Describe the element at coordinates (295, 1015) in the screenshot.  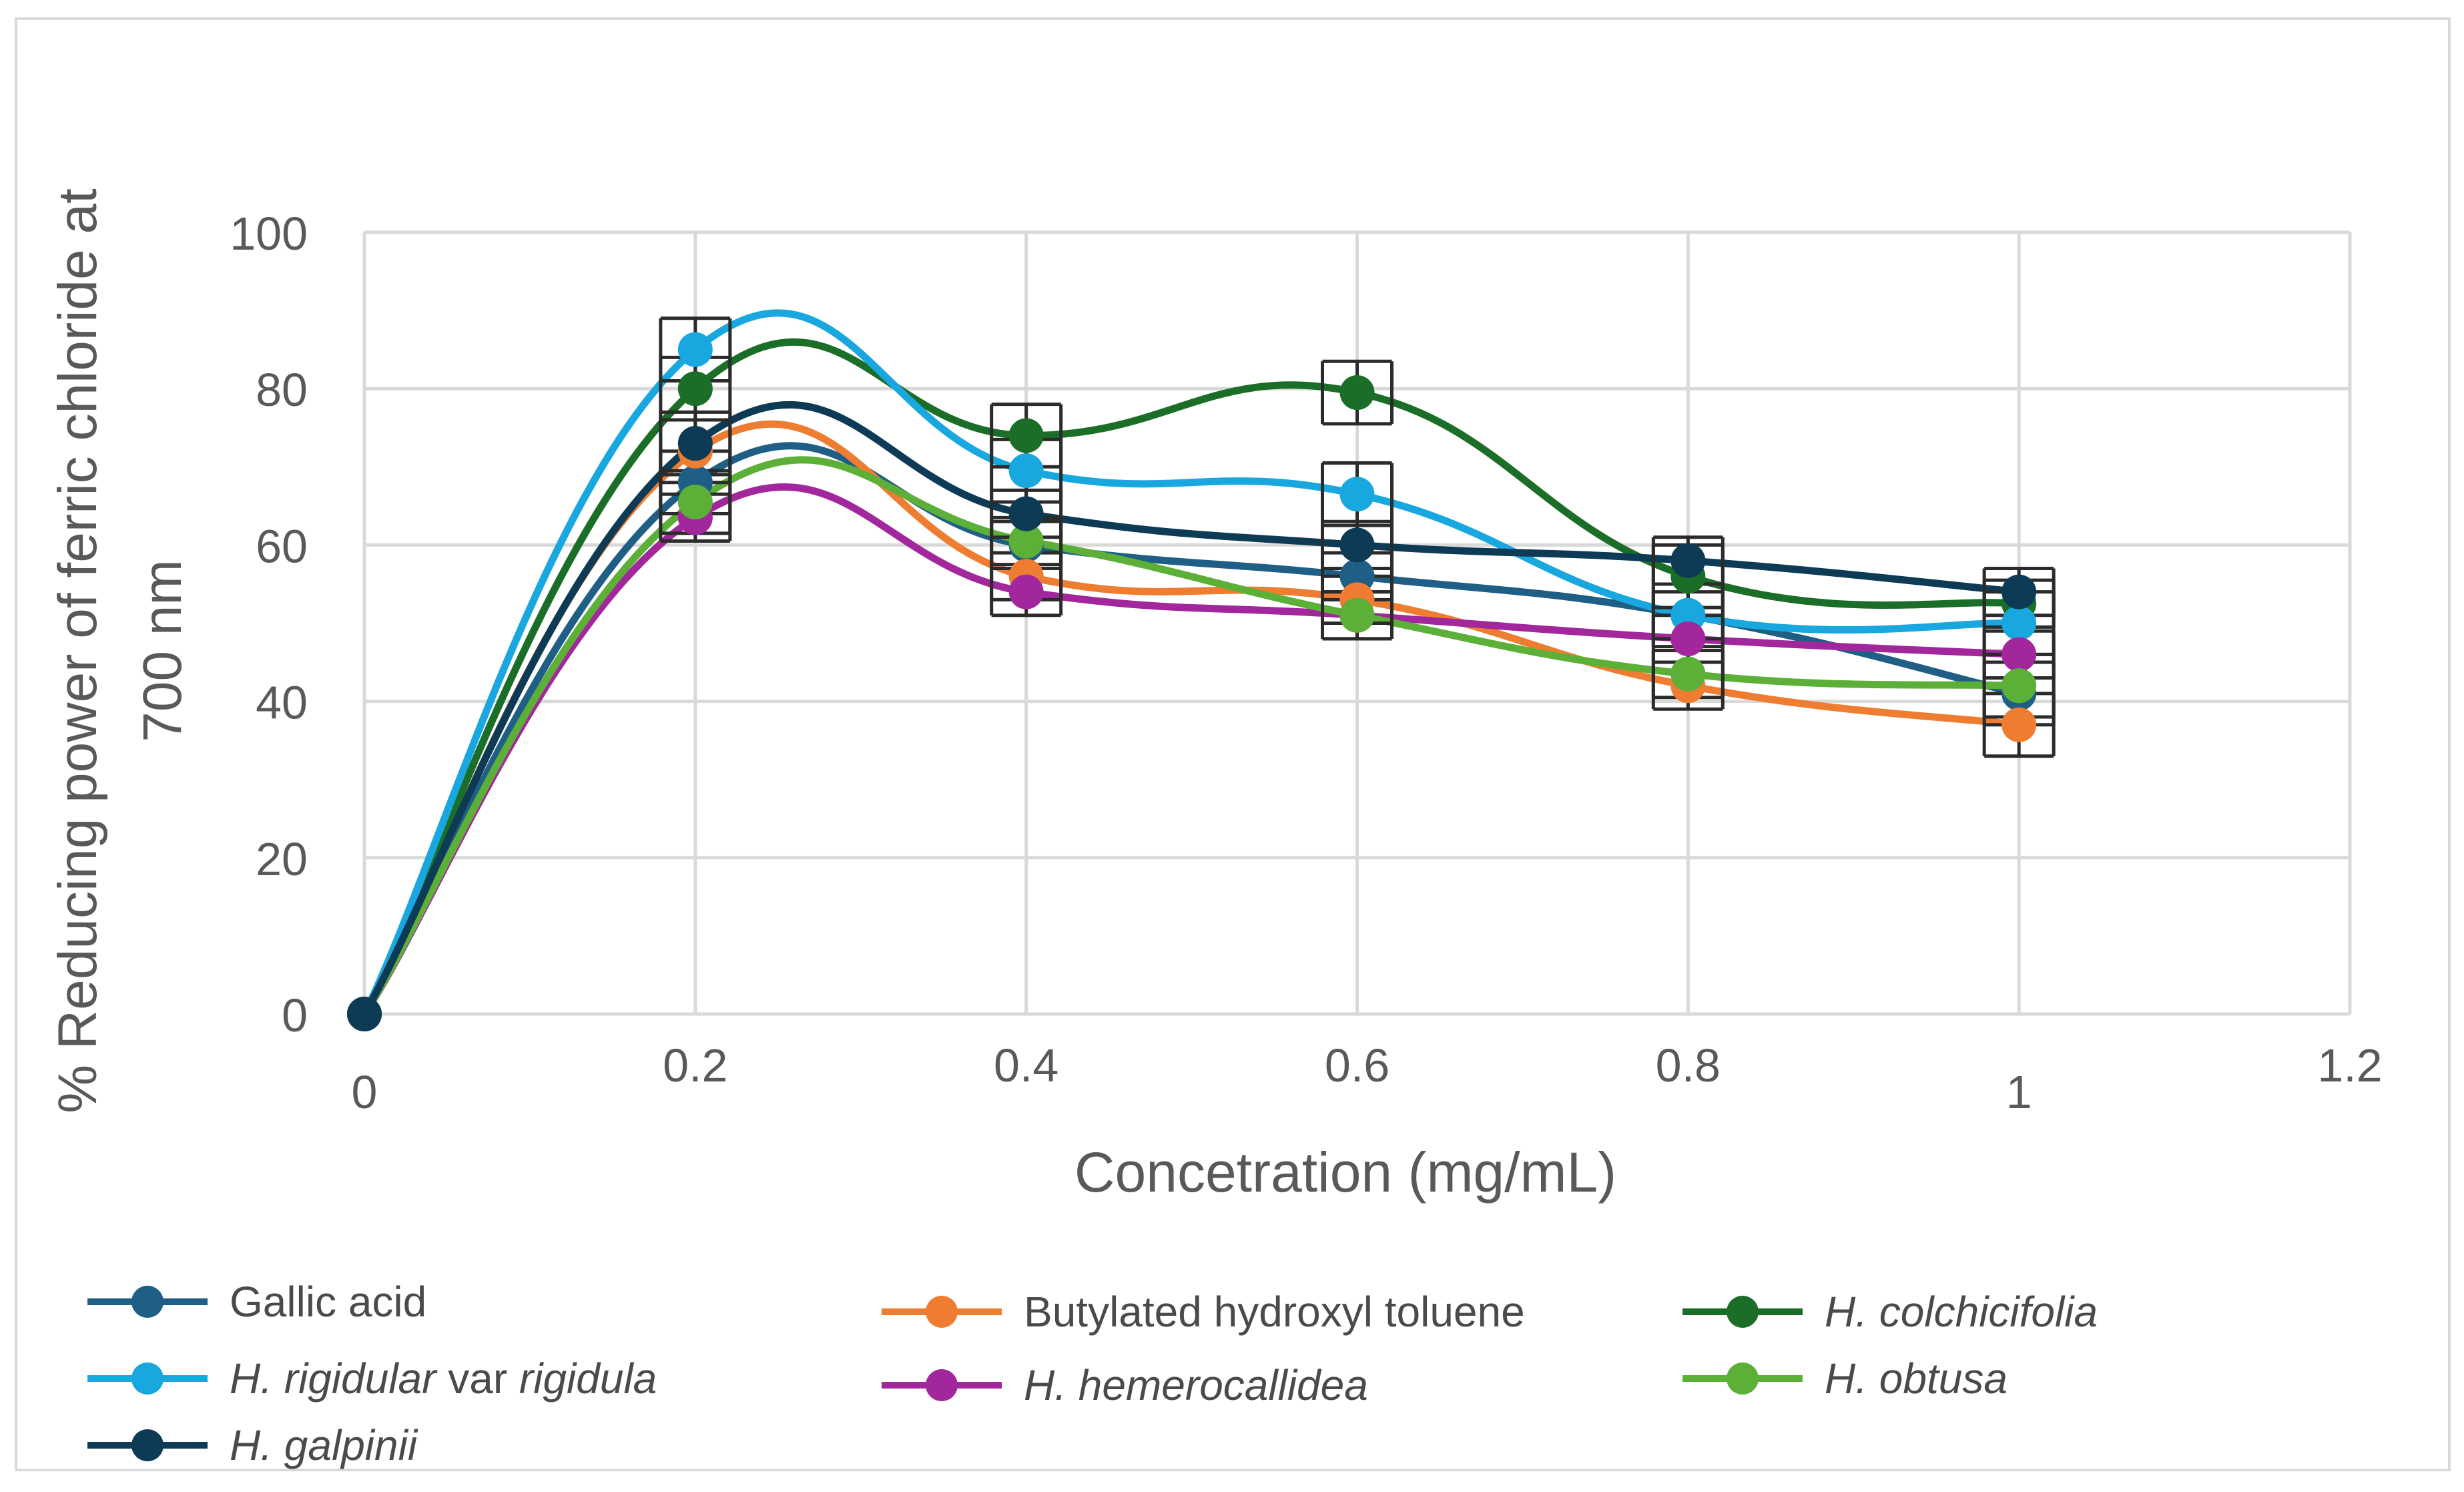
I see `y-tick-label: 0` at that location.